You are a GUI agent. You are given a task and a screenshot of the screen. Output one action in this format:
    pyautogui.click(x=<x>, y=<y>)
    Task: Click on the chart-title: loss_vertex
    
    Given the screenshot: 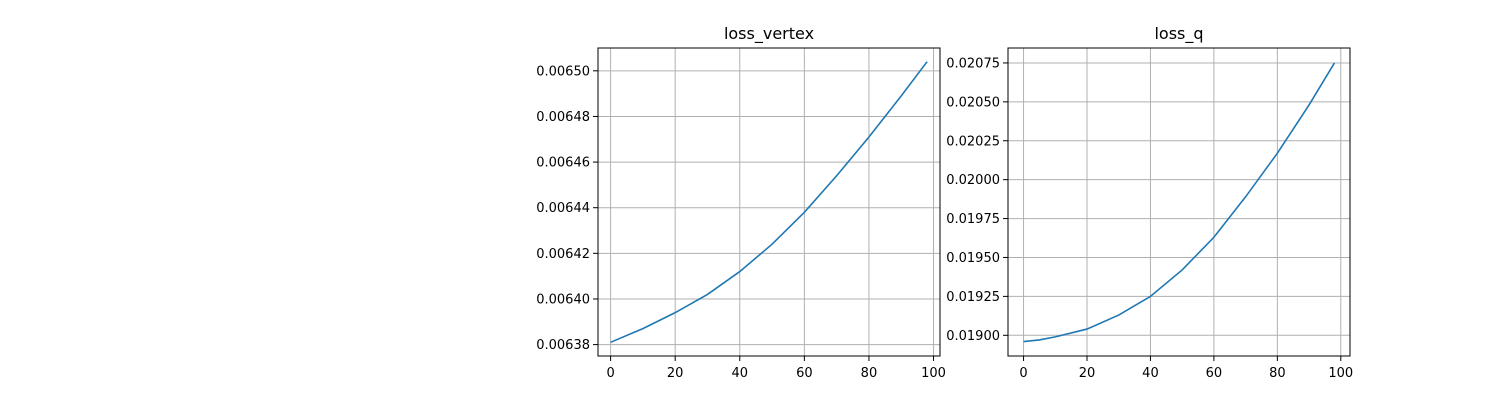 What is the action you would take?
    pyautogui.click(x=769, y=34)
    